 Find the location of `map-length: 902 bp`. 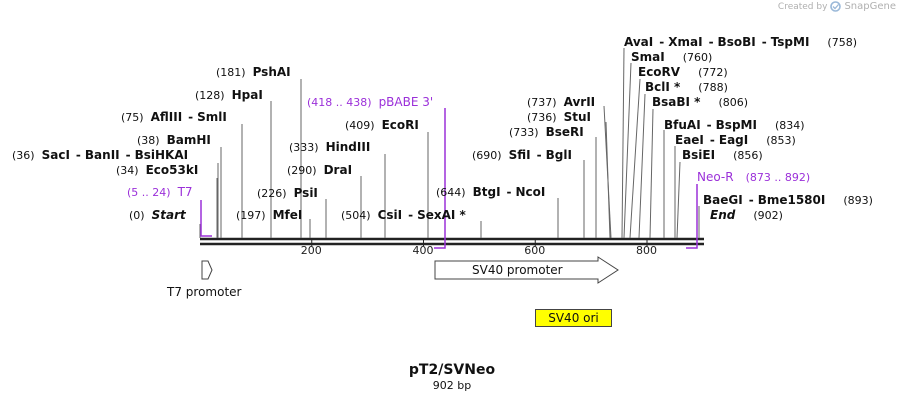

map-length: 902 bp is located at coordinates (452, 385).